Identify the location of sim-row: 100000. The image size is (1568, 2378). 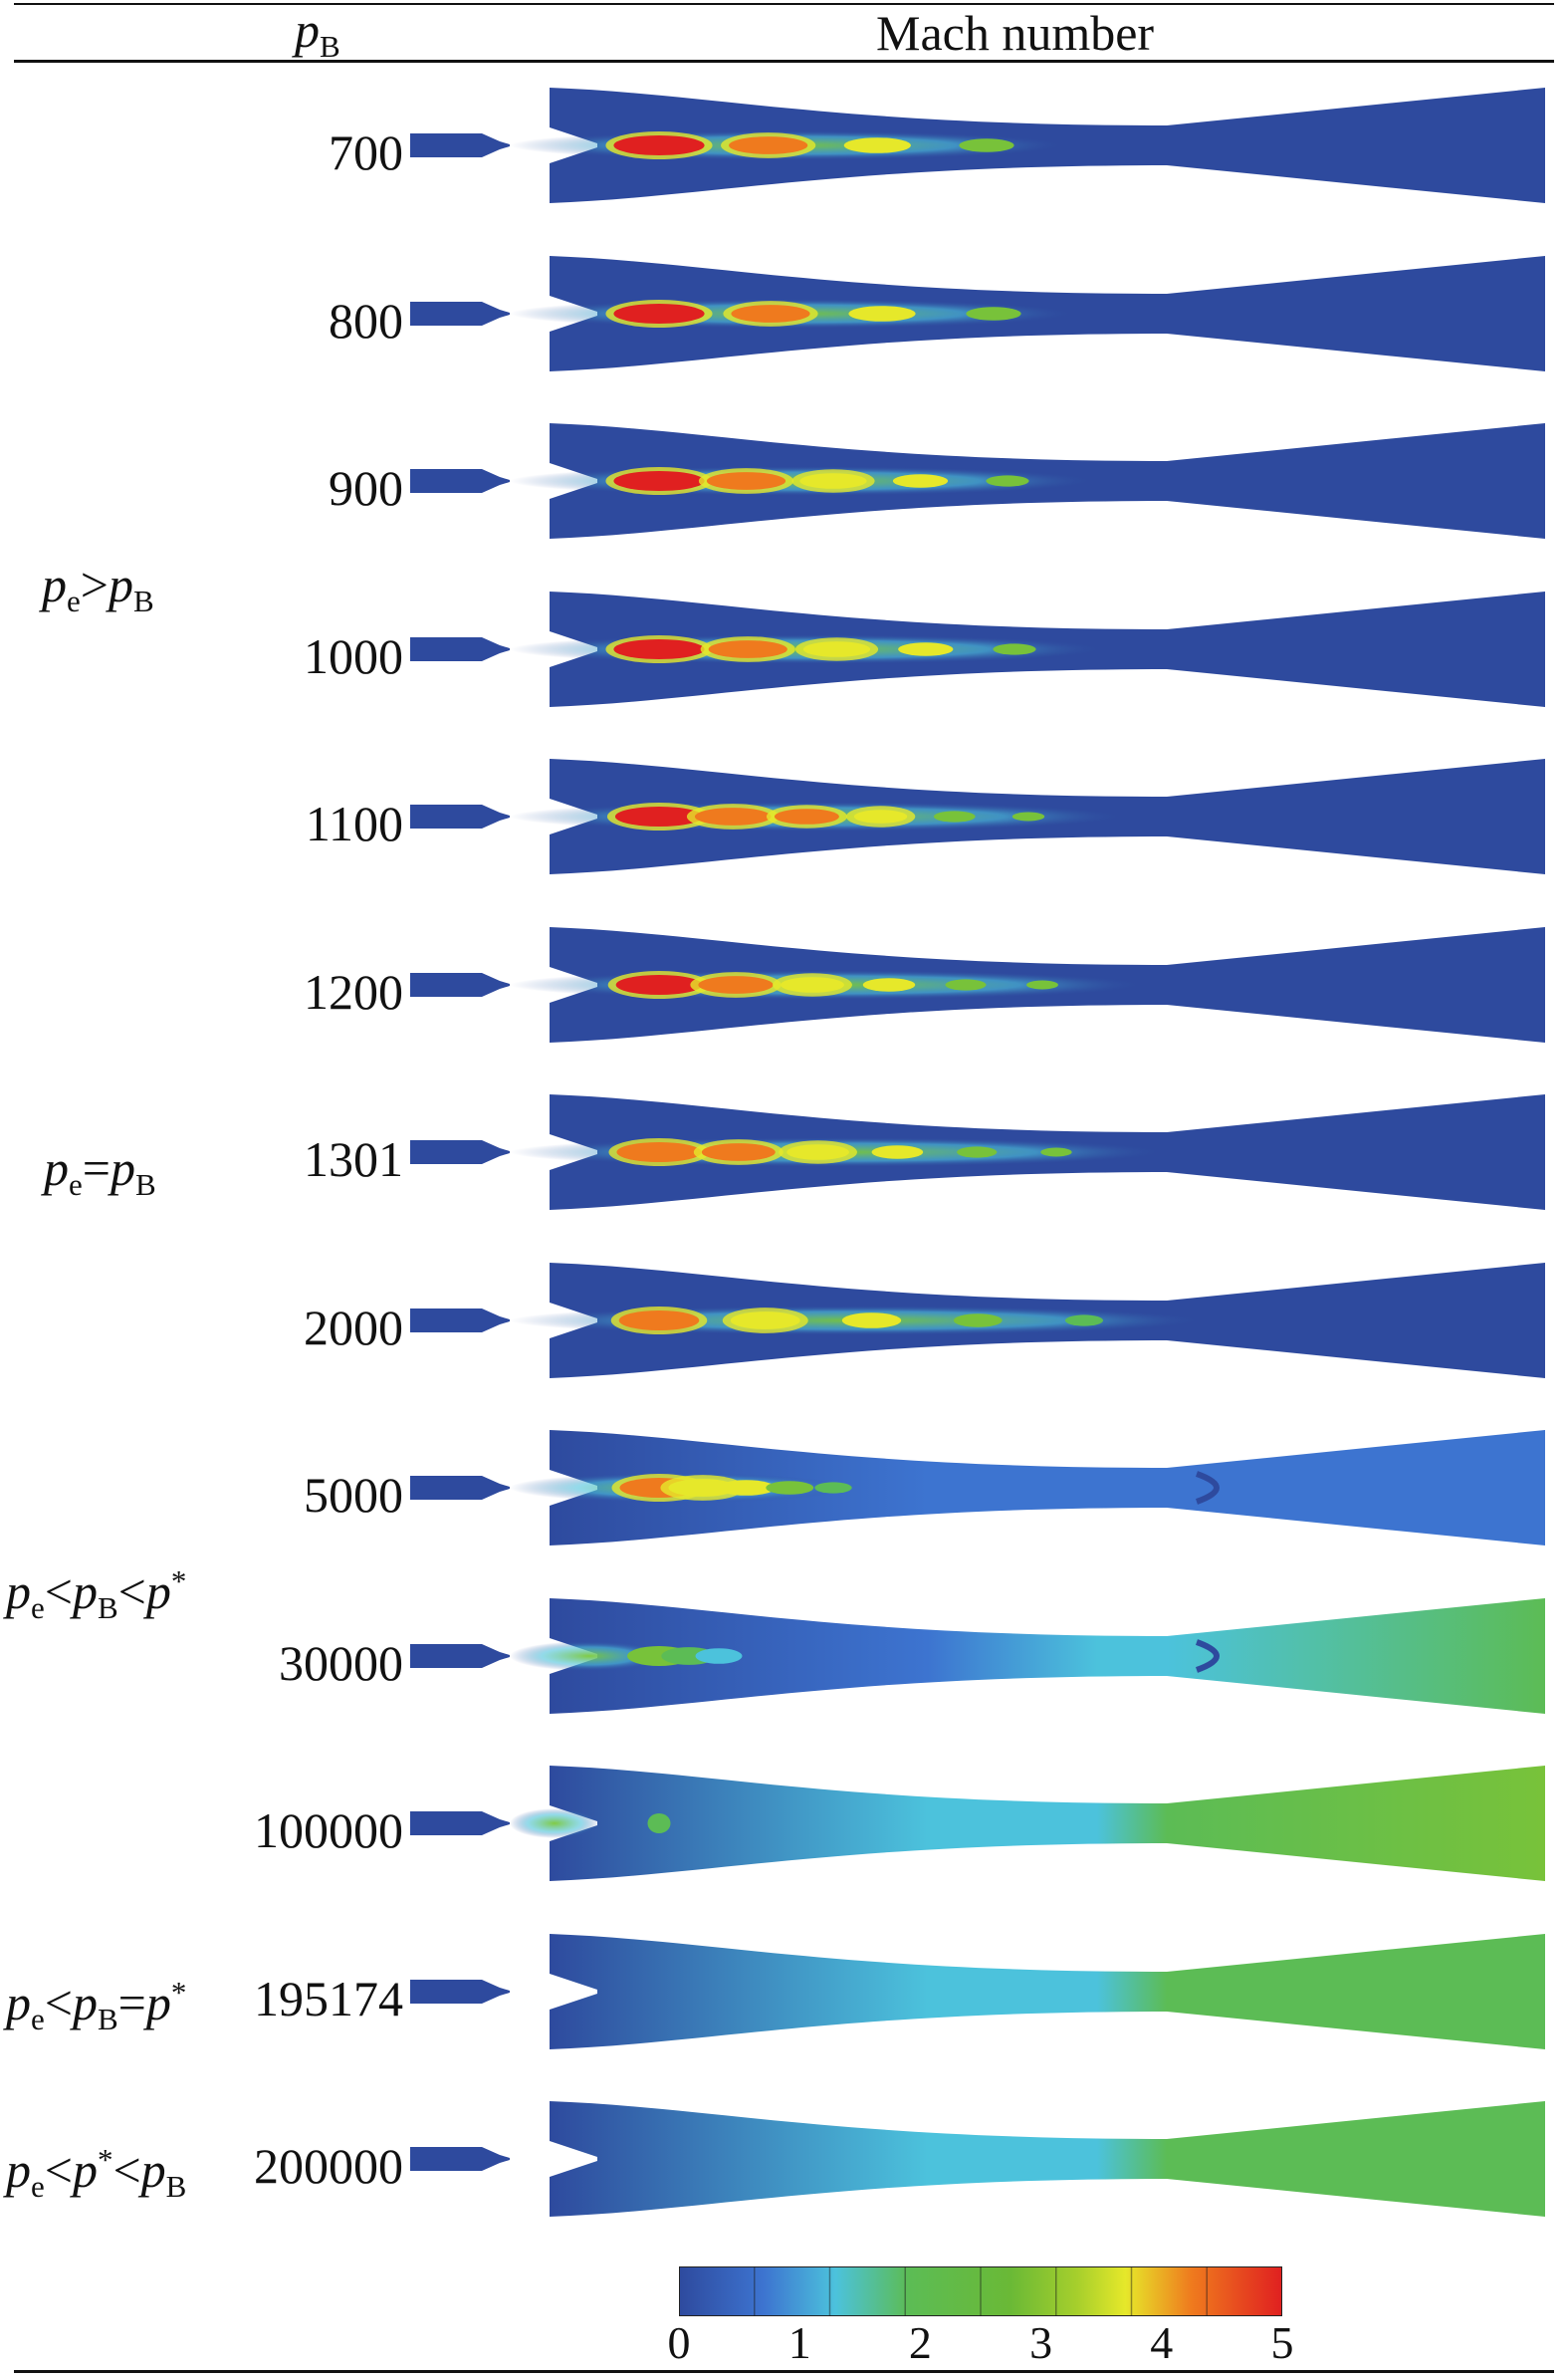
(784, 1830).